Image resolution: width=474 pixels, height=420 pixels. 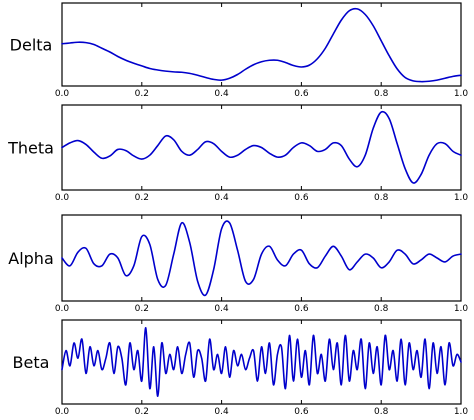 I want to click on series-line-theta, so click(x=261, y=147).